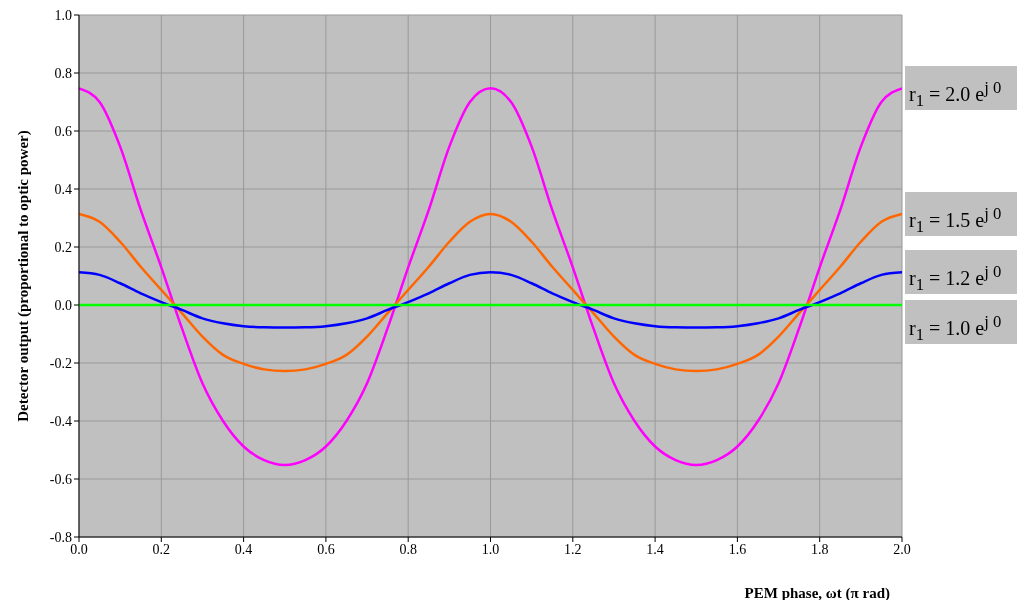 This screenshot has height=608, width=1029. What do you see at coordinates (902, 549) in the screenshot?
I see `x-tick-label: 2.0` at bounding box center [902, 549].